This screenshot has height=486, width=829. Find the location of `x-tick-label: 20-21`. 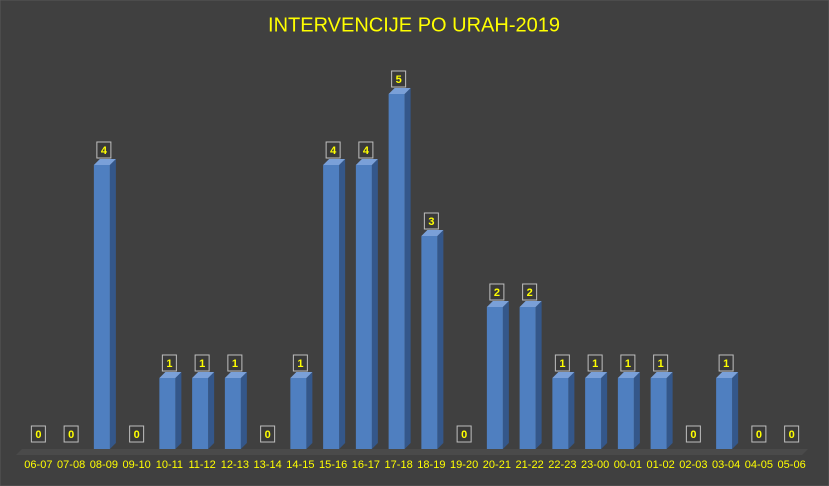

x-tick-label: 20-21 is located at coordinates (497, 465).